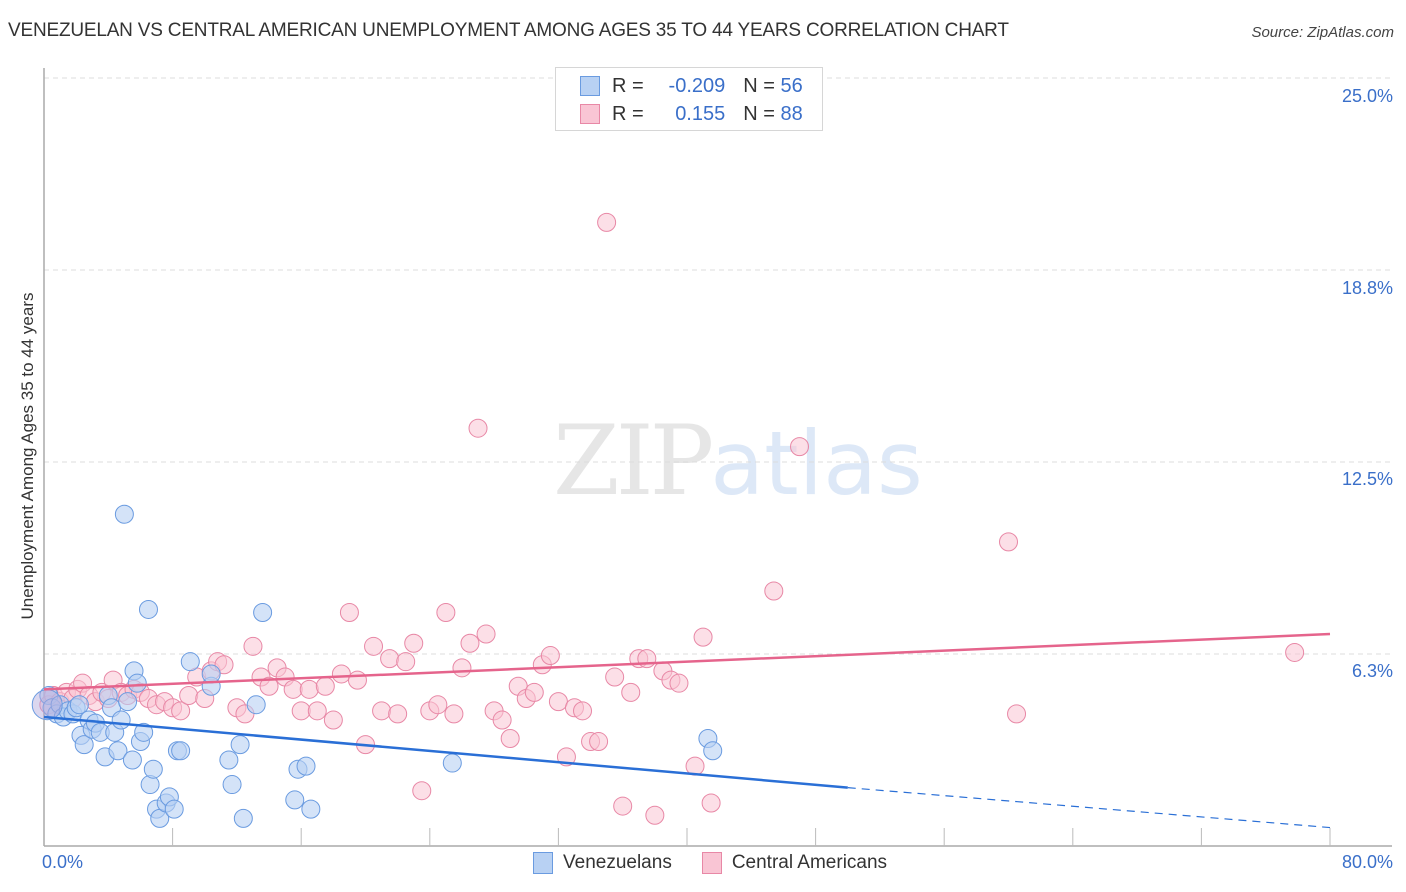  Describe the element at coordinates (27, 456) in the screenshot. I see `y-axis-label: Unemployment Among Ages 35 to 44 years` at that location.